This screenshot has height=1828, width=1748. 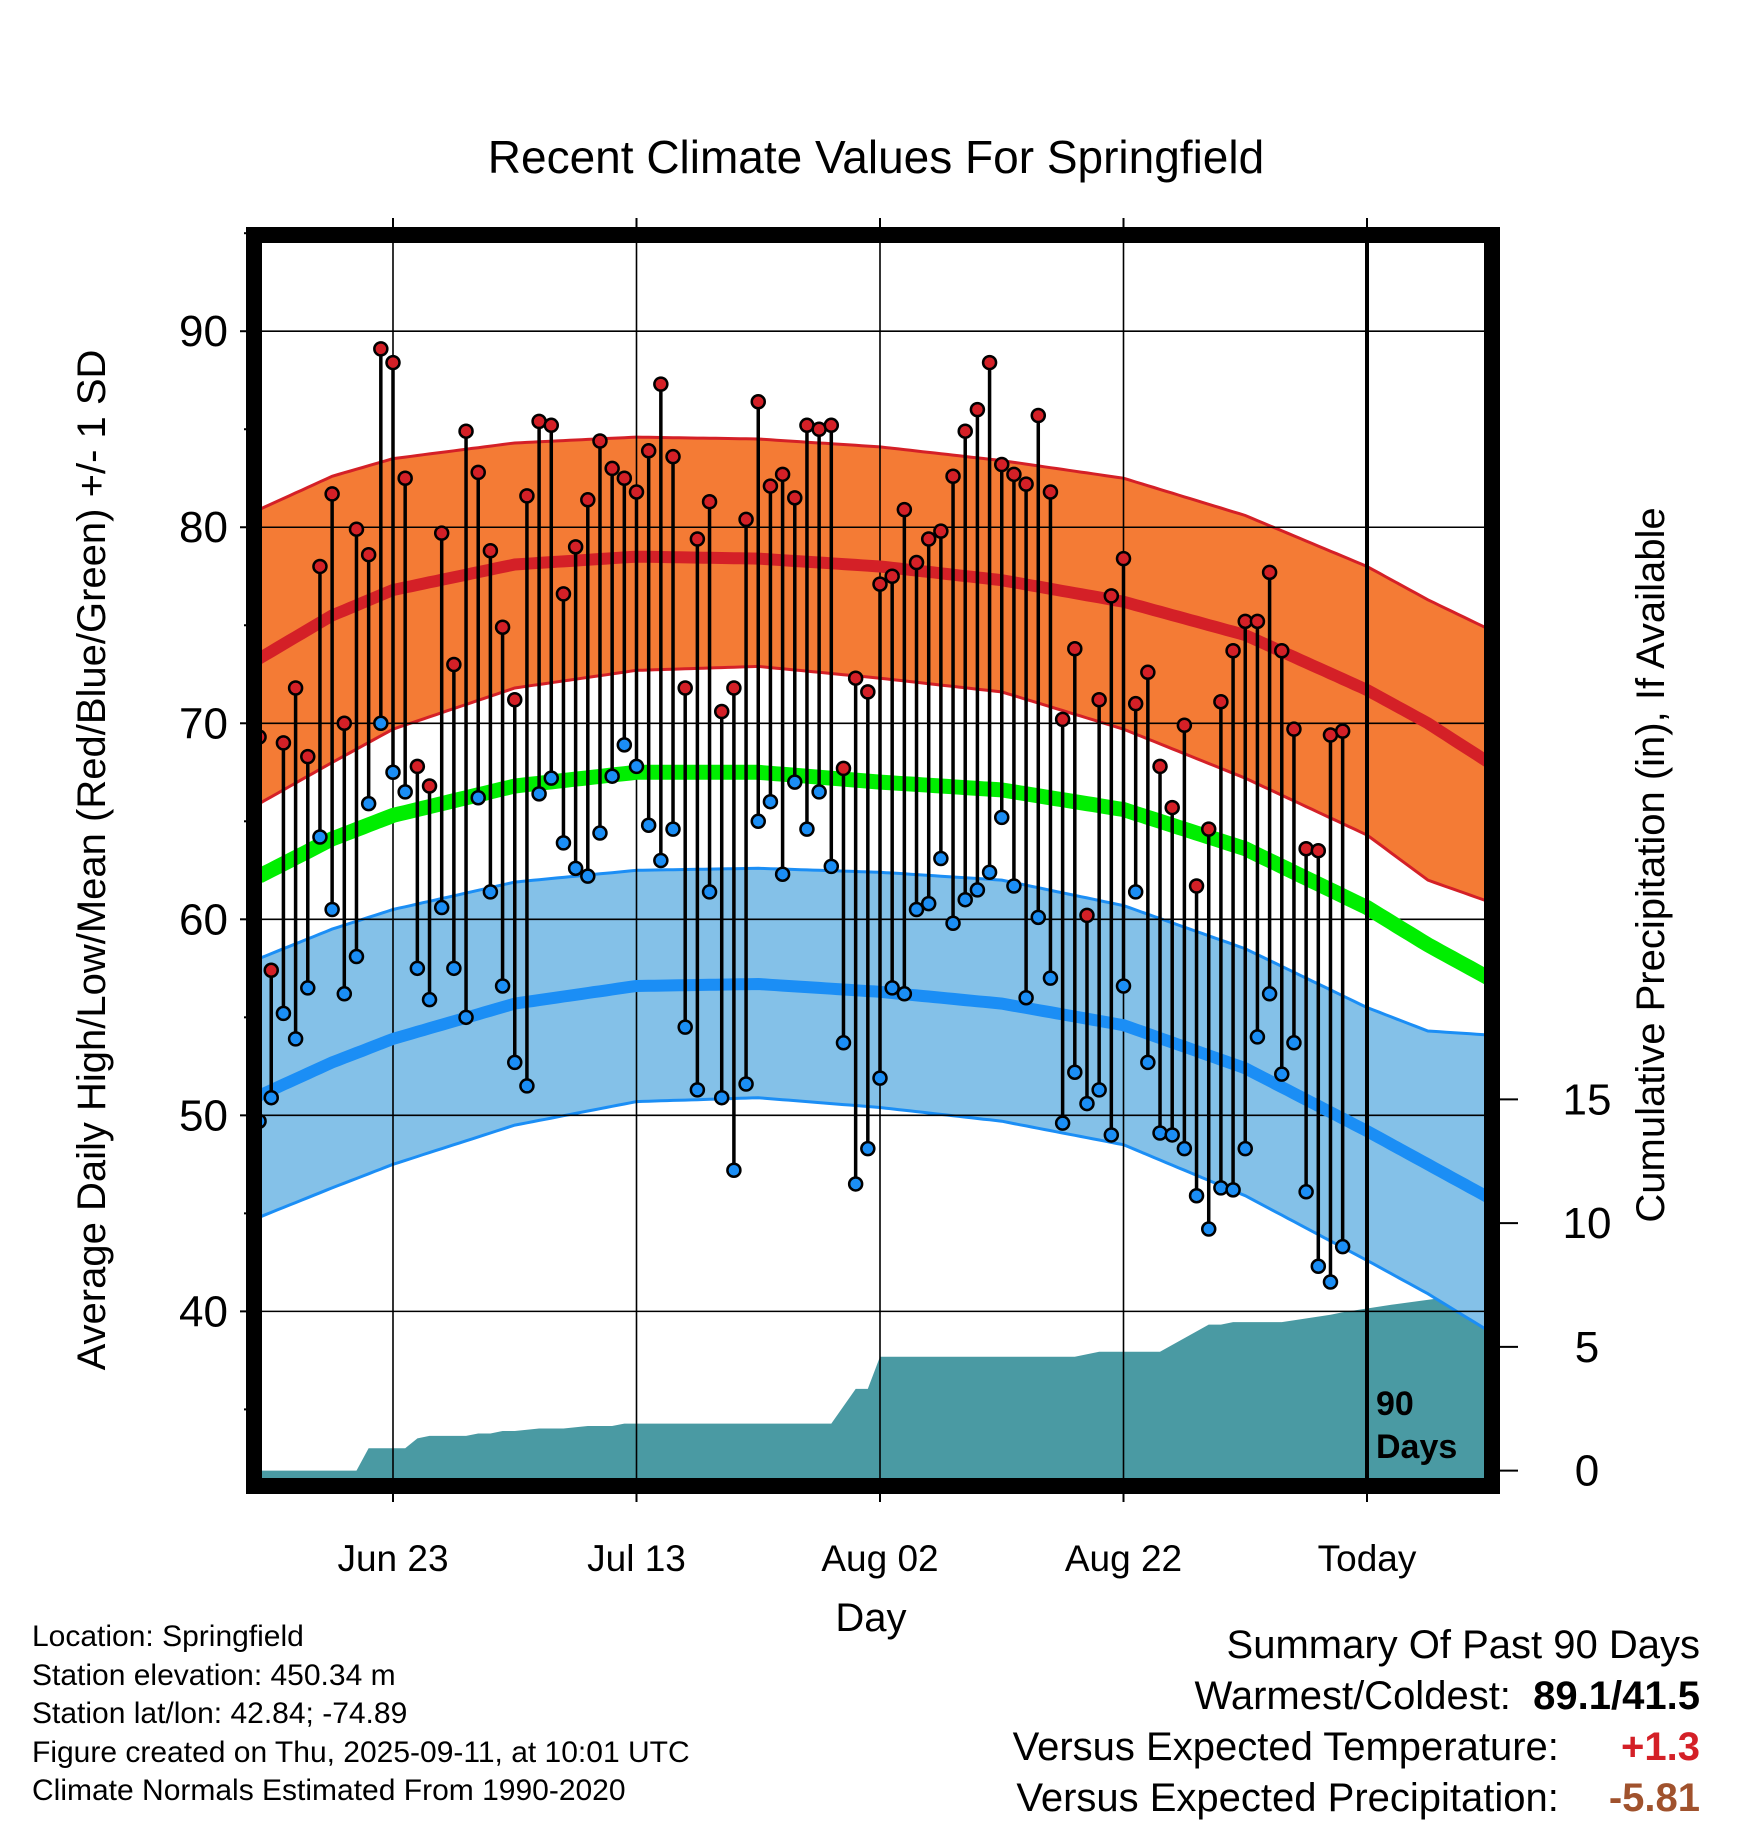 What do you see at coordinates (1123, 1558) in the screenshot?
I see `x-tick-label: Aug 22` at bounding box center [1123, 1558].